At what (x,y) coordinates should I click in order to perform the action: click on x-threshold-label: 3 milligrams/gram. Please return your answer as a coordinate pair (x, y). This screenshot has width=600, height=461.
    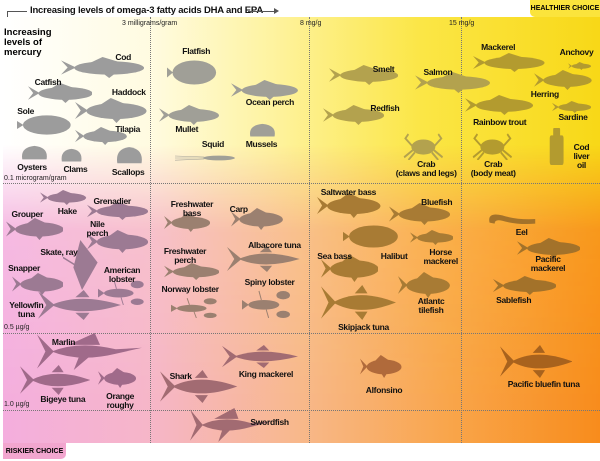
    Looking at the image, I should click on (150, 23).